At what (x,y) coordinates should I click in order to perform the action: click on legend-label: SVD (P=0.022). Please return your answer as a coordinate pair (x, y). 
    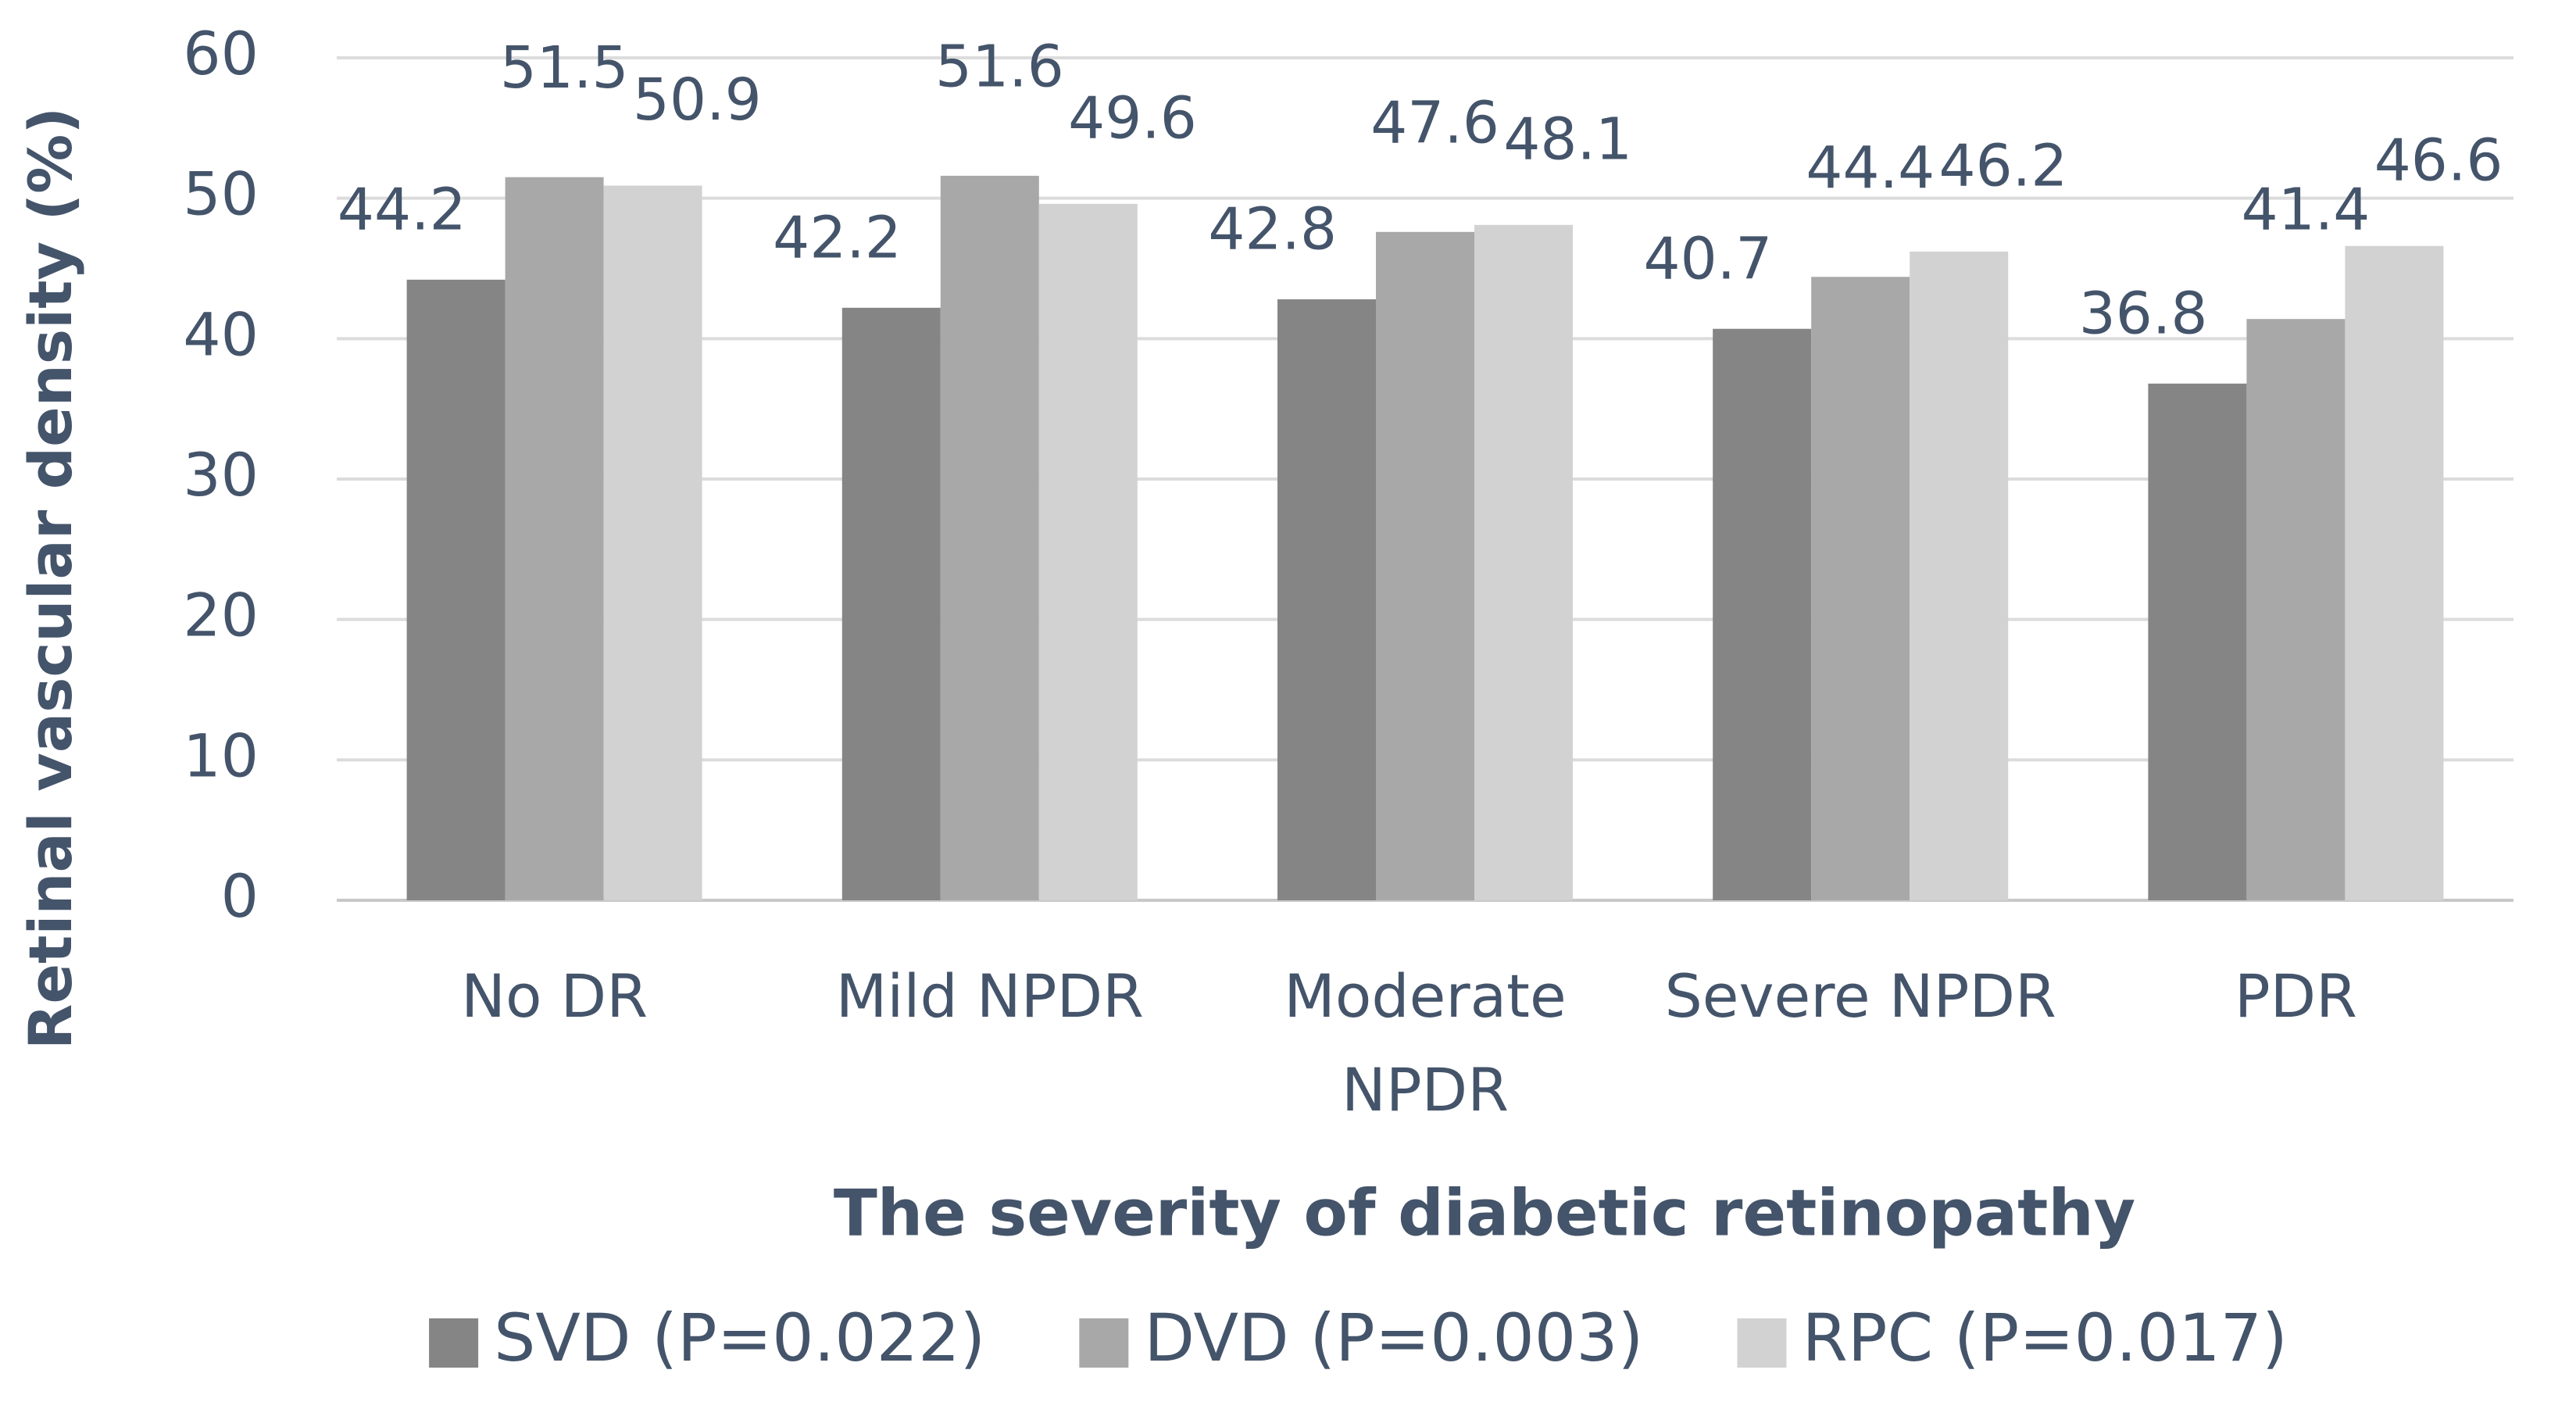
    Looking at the image, I should click on (740, 1338).